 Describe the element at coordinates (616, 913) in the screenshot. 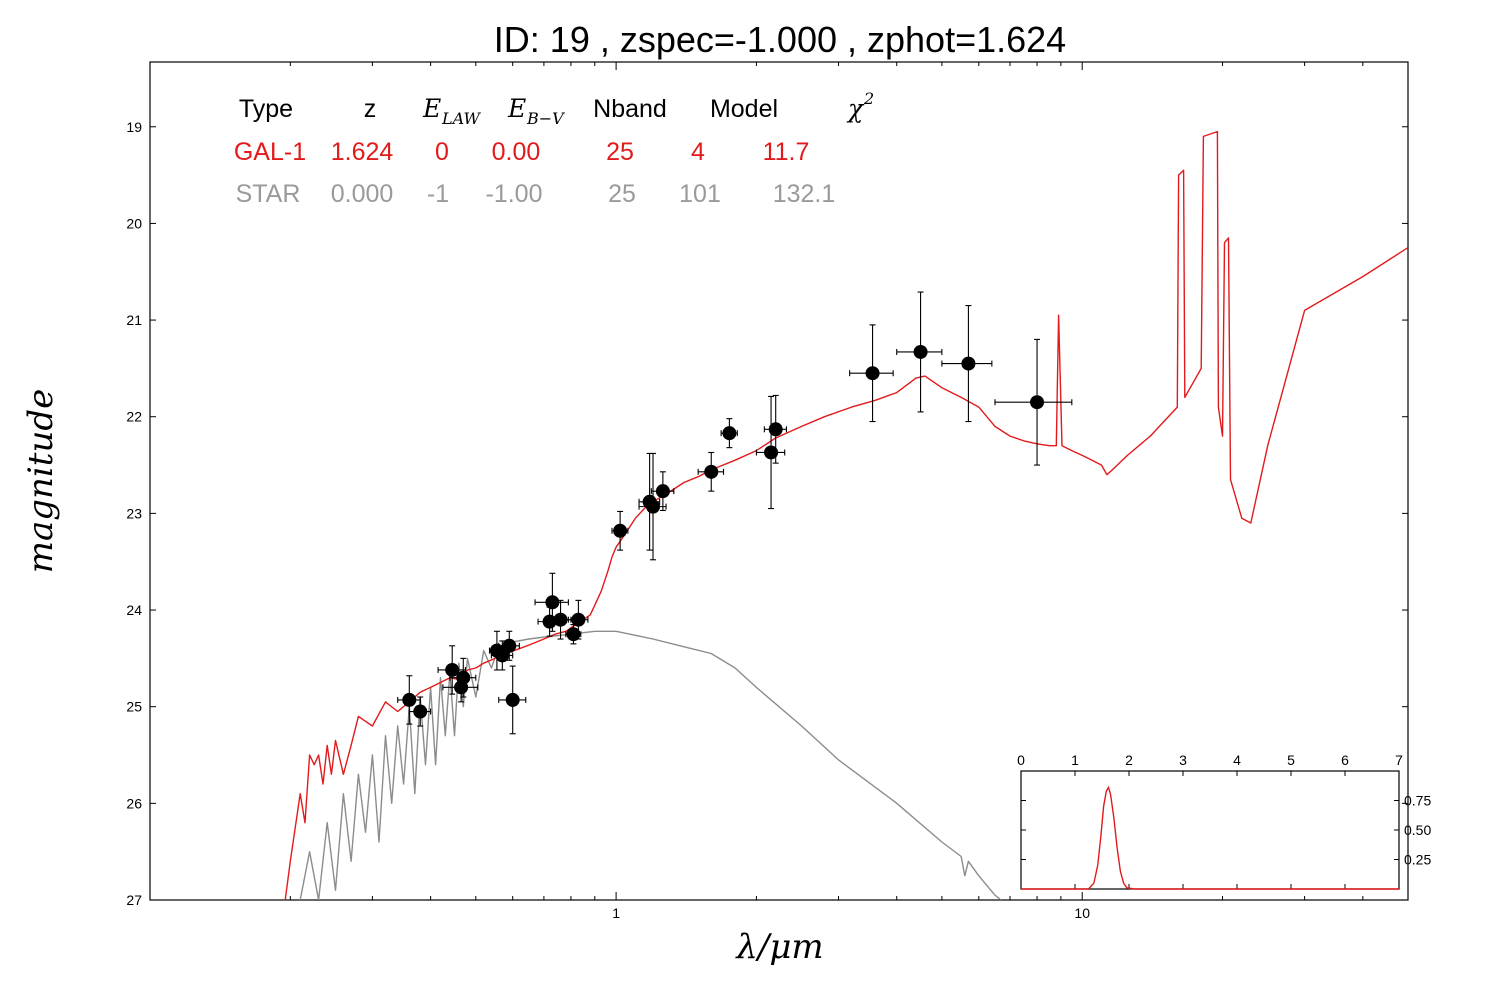

I see `x-tick-label: 1` at that location.